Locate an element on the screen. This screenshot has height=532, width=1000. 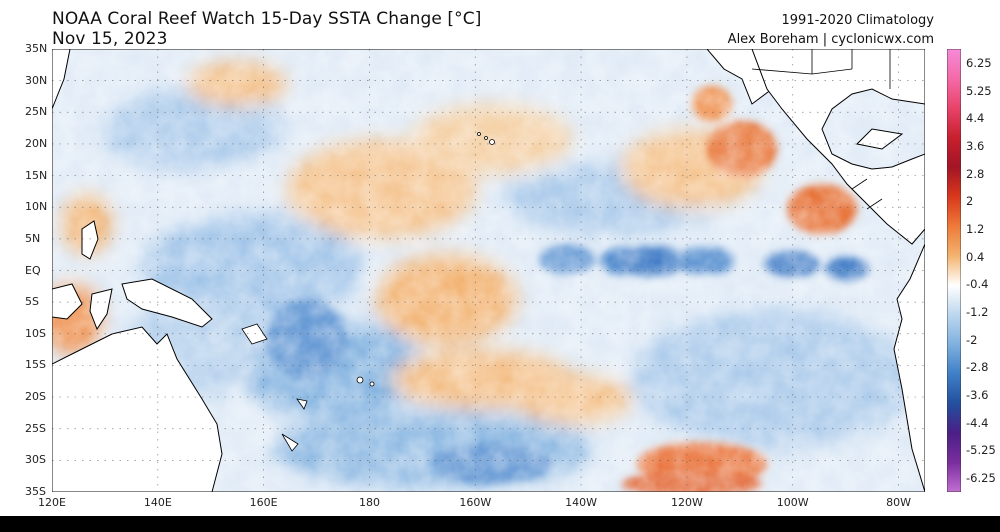
latitude-label: 25S is located at coordinates (35, 428).